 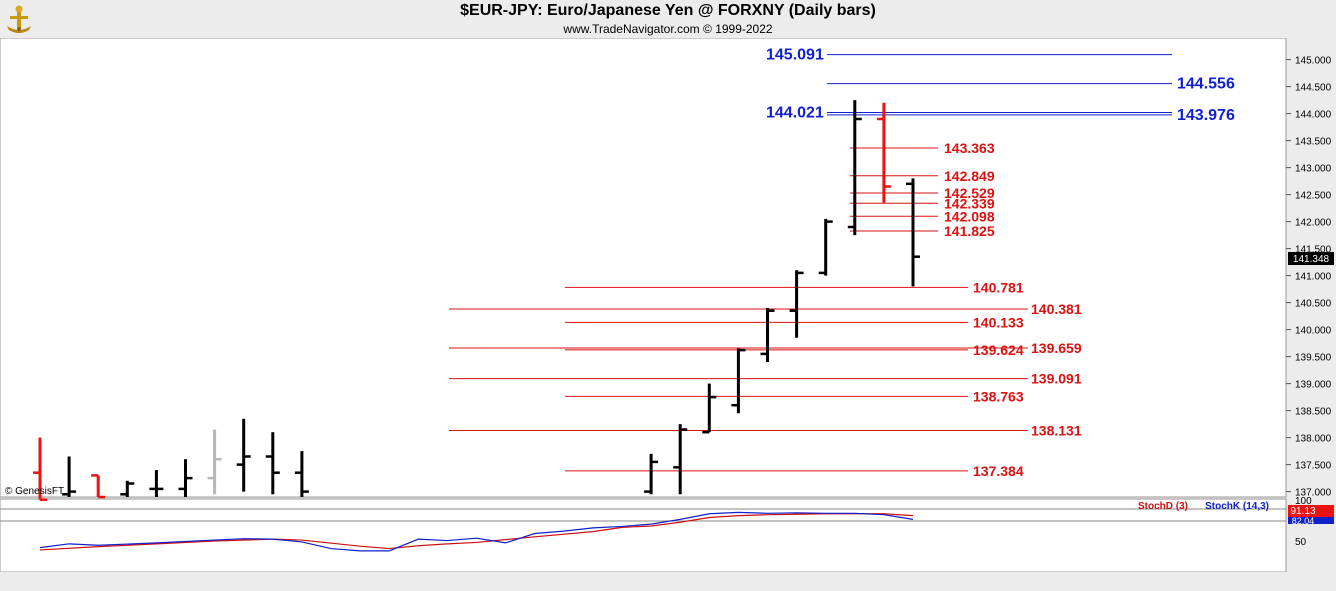 What do you see at coordinates (1313, 439) in the screenshot?
I see `price-tick-label: 138.000` at bounding box center [1313, 439].